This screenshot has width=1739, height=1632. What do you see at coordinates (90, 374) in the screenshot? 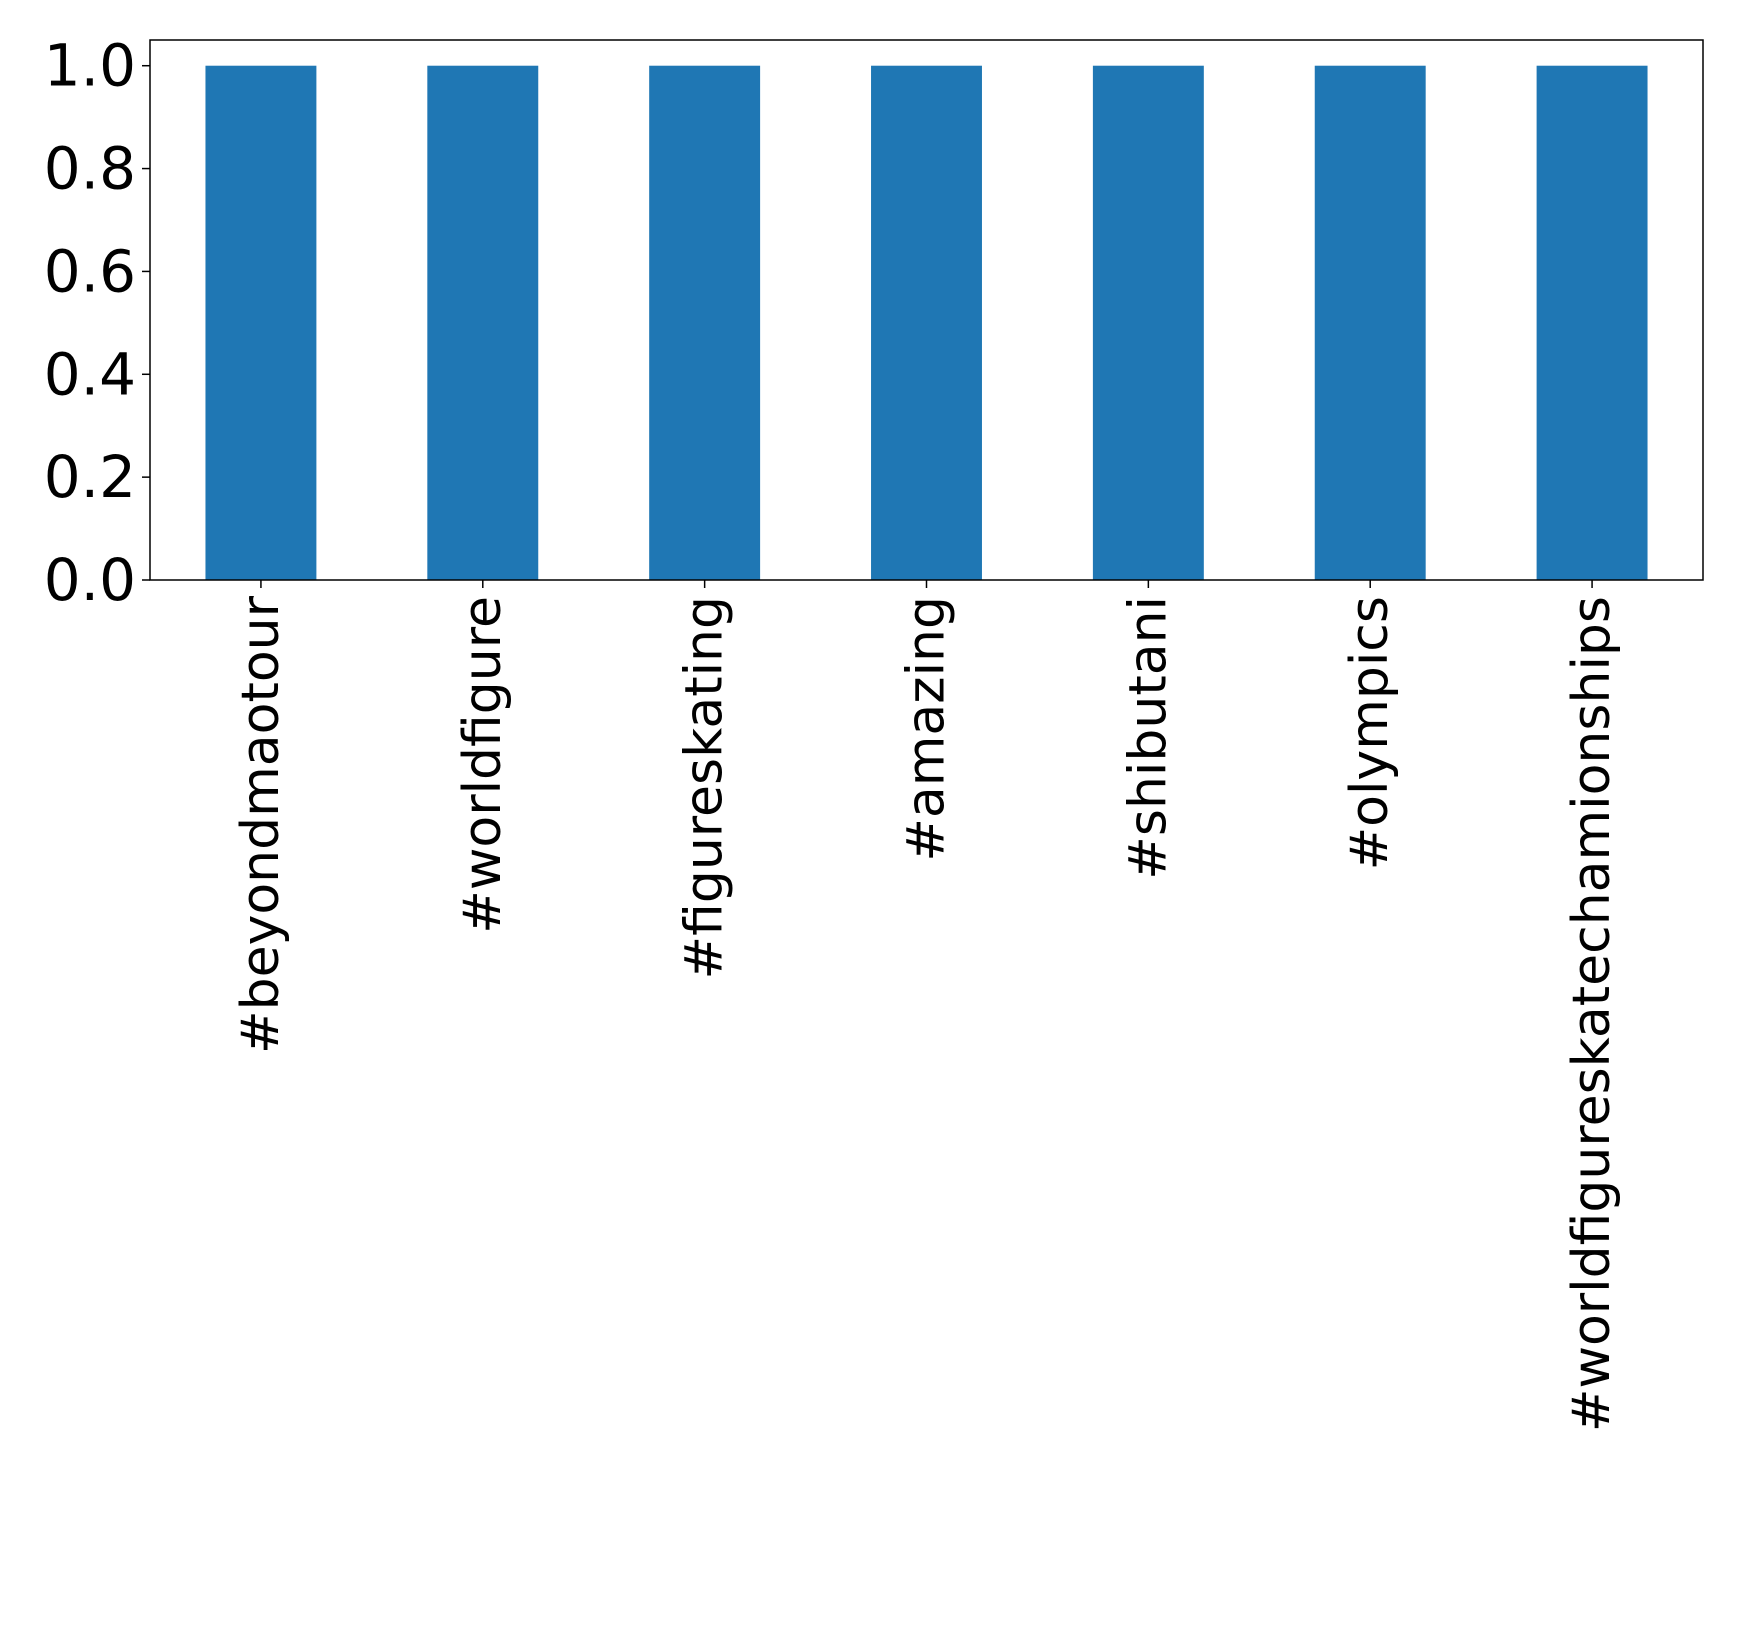
I see `y-tick-label: 0.4` at bounding box center [90, 374].